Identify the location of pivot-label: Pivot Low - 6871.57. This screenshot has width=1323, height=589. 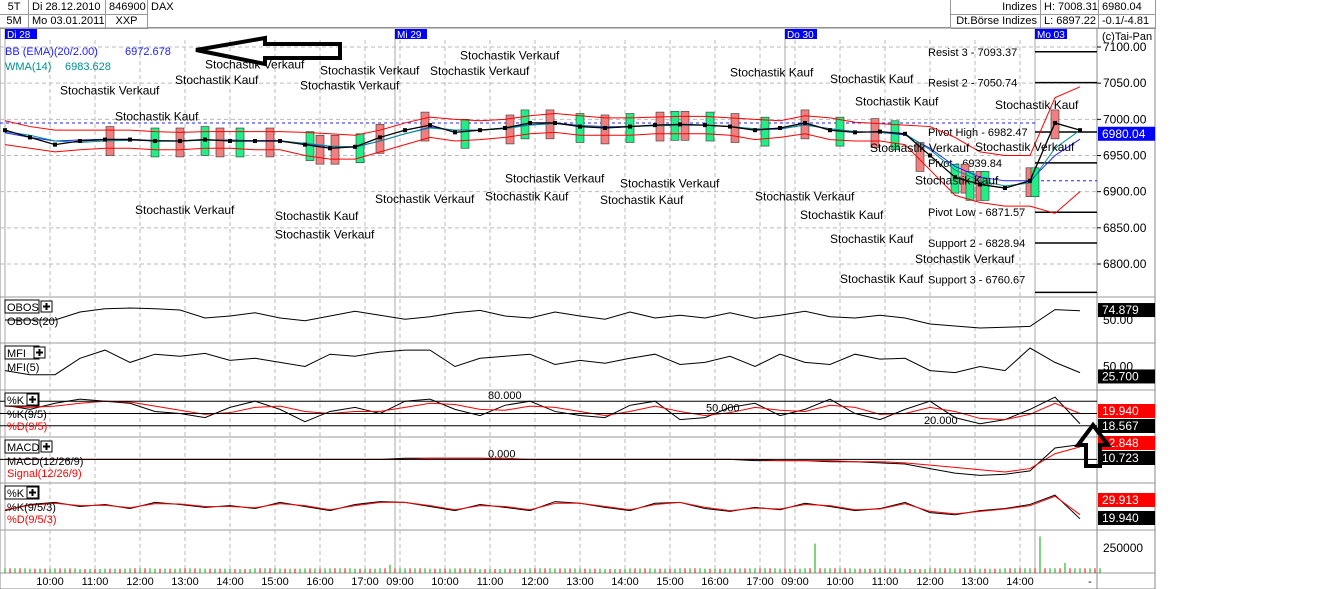
(976, 213).